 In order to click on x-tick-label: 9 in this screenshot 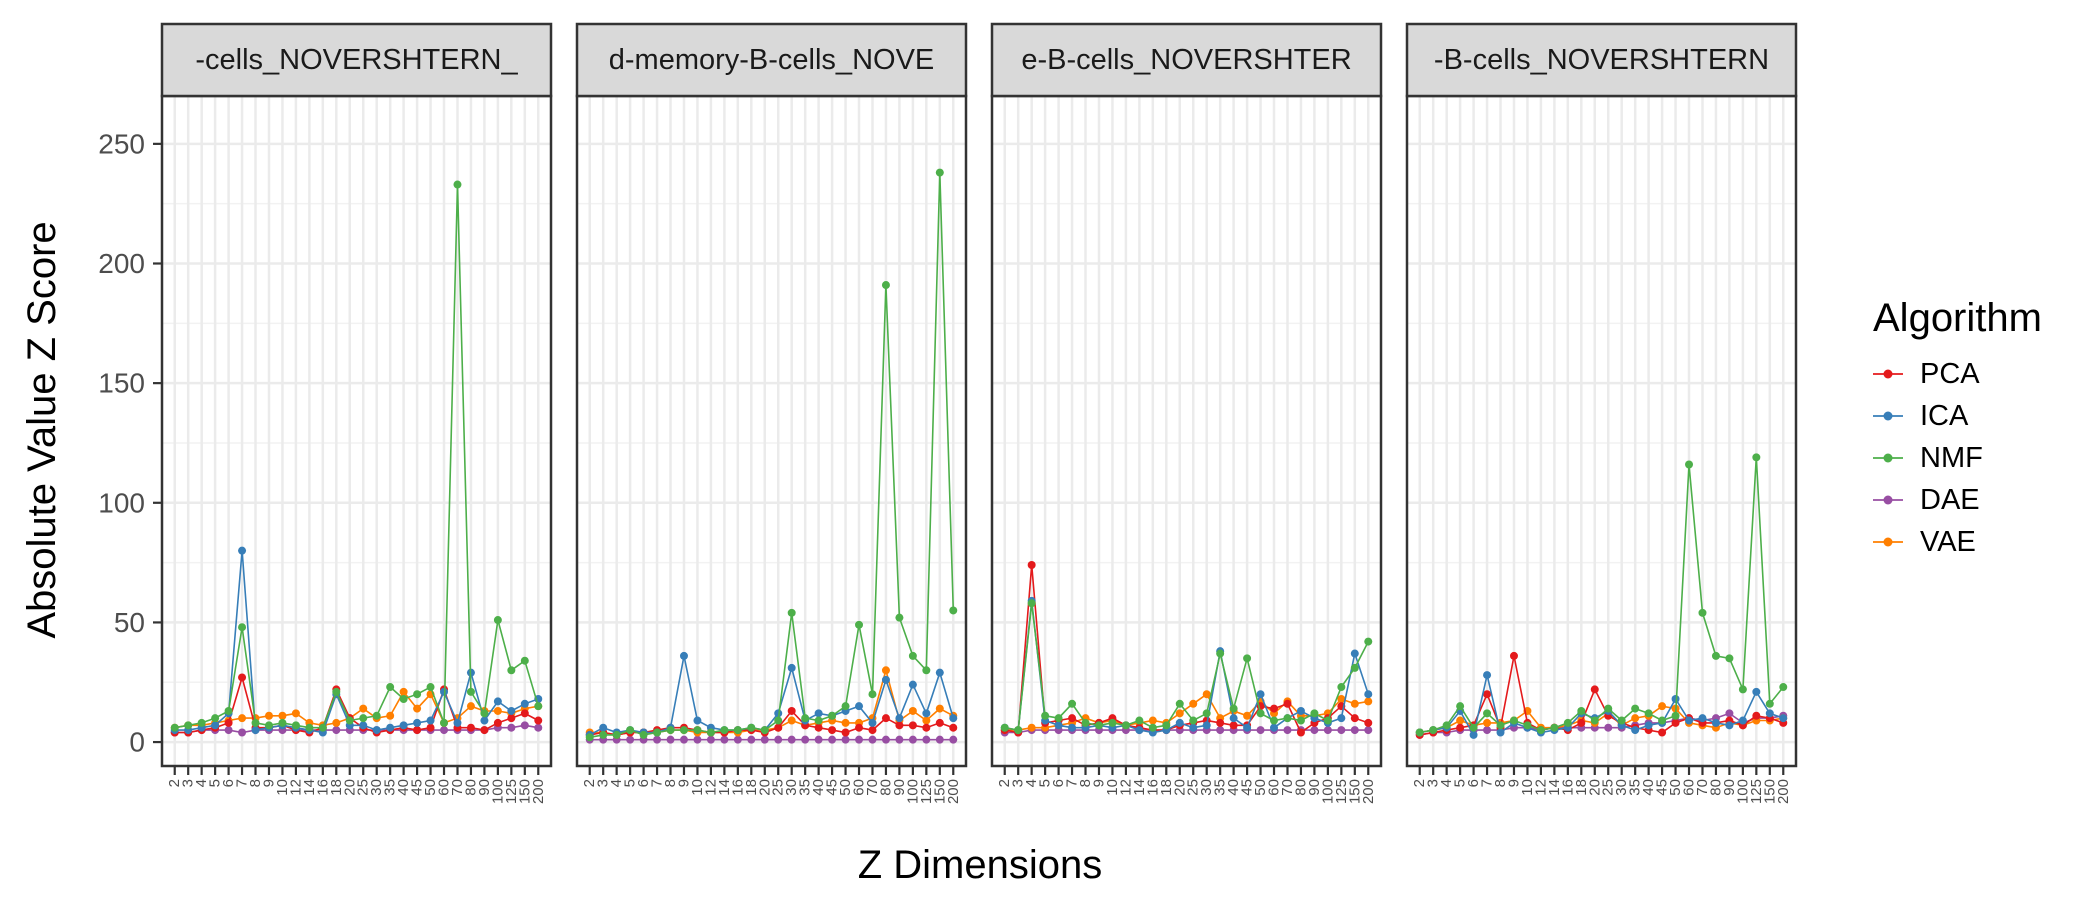, I will do `click(1514, 783)`.